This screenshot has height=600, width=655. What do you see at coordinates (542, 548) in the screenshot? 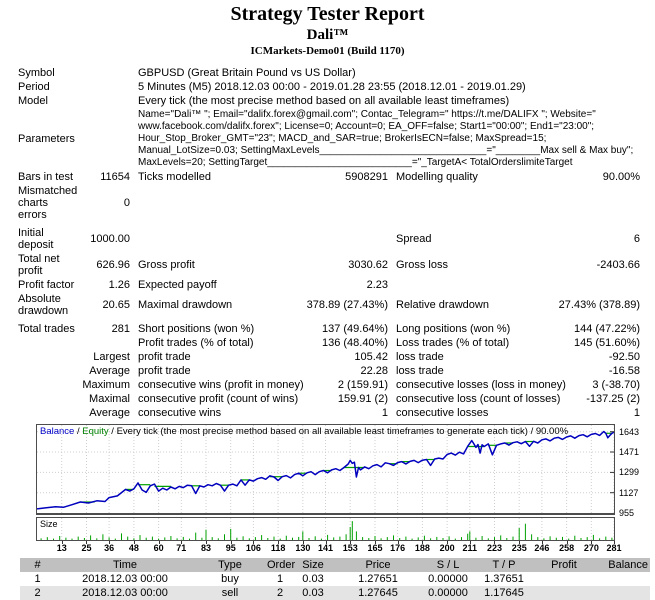
I see `x-tick-label: 246` at bounding box center [542, 548].